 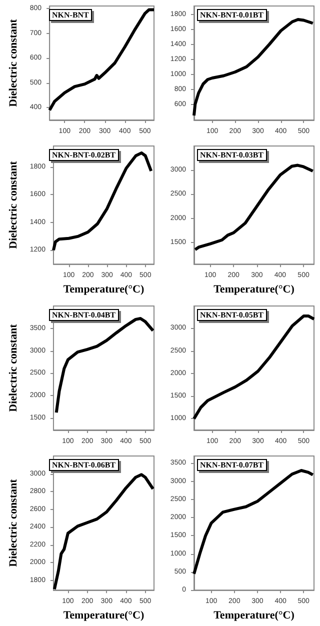 I want to click on text: NKN-BNT-0.03BT, so click(x=232, y=155).